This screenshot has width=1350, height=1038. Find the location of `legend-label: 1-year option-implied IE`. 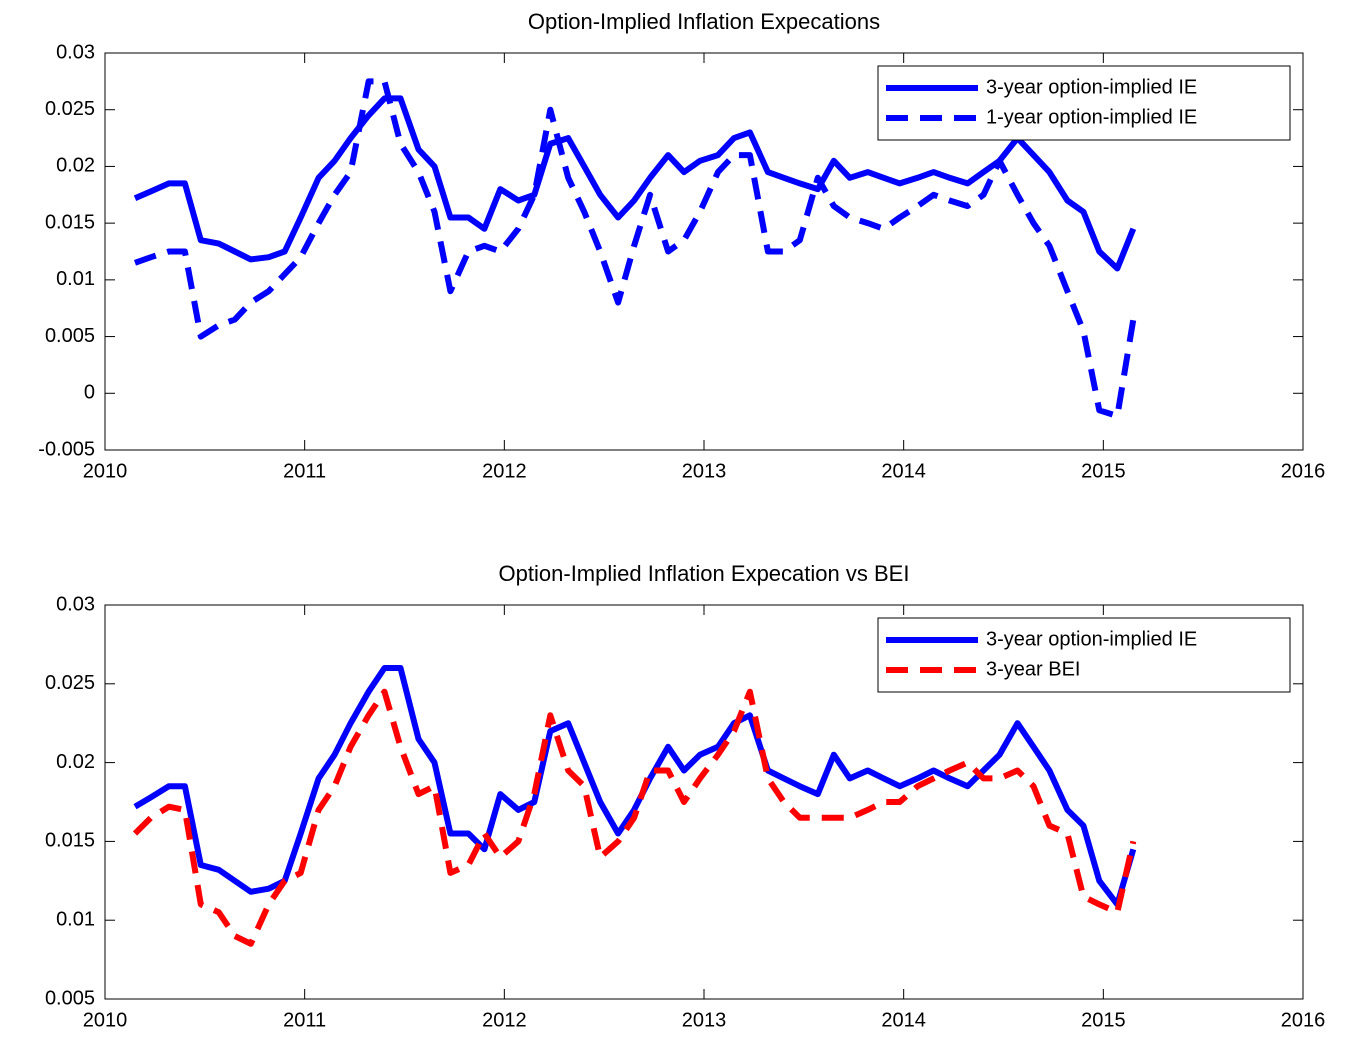

legend-label: 1-year option-implied IE is located at coordinates (1091, 117).